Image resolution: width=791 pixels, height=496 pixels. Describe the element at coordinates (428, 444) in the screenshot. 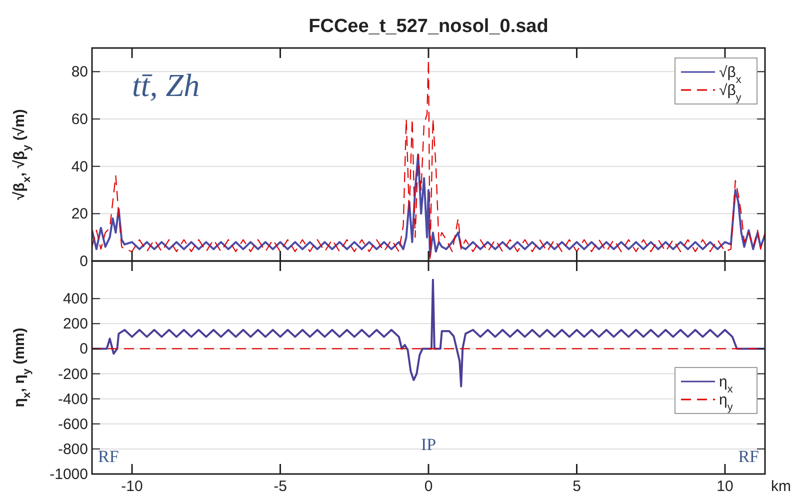

I see `annotation: IP` at that location.